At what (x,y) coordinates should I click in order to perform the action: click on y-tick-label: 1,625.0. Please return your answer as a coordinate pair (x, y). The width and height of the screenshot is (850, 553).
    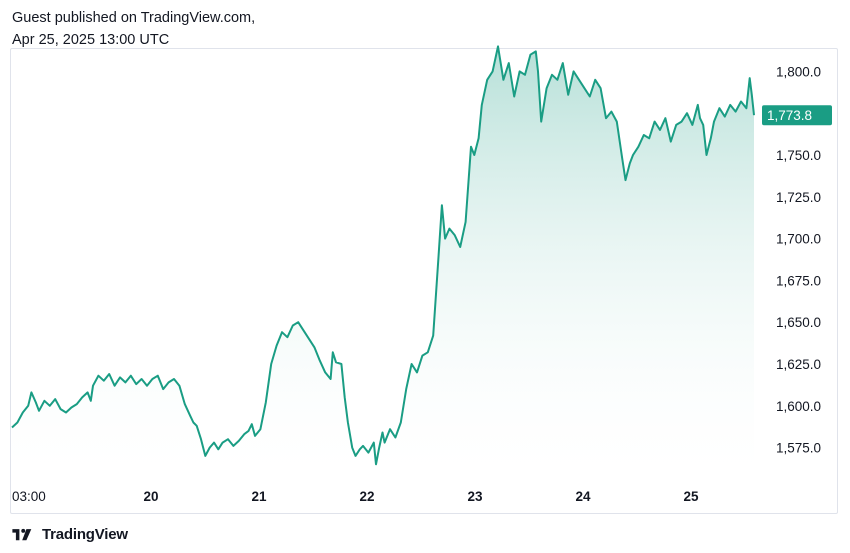
    Looking at the image, I should click on (798, 364).